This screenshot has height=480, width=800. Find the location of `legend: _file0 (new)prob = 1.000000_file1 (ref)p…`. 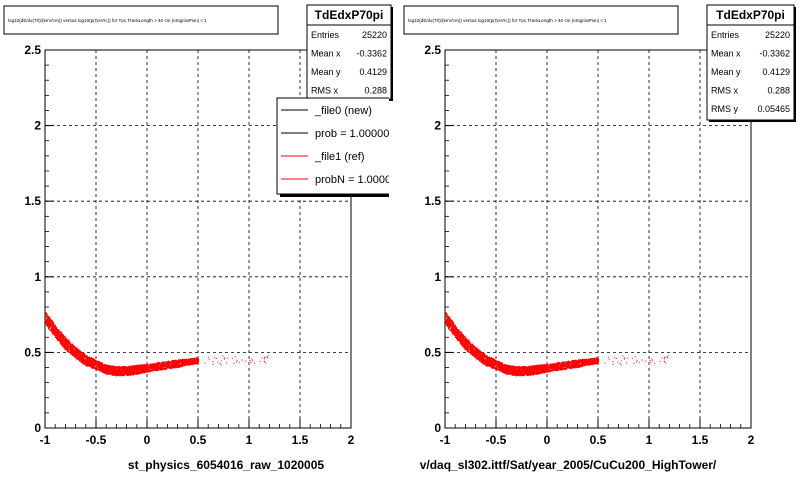

legend: _file0 (new)prob = 1.000000_file1 (ref)p… is located at coordinates (332, 147).